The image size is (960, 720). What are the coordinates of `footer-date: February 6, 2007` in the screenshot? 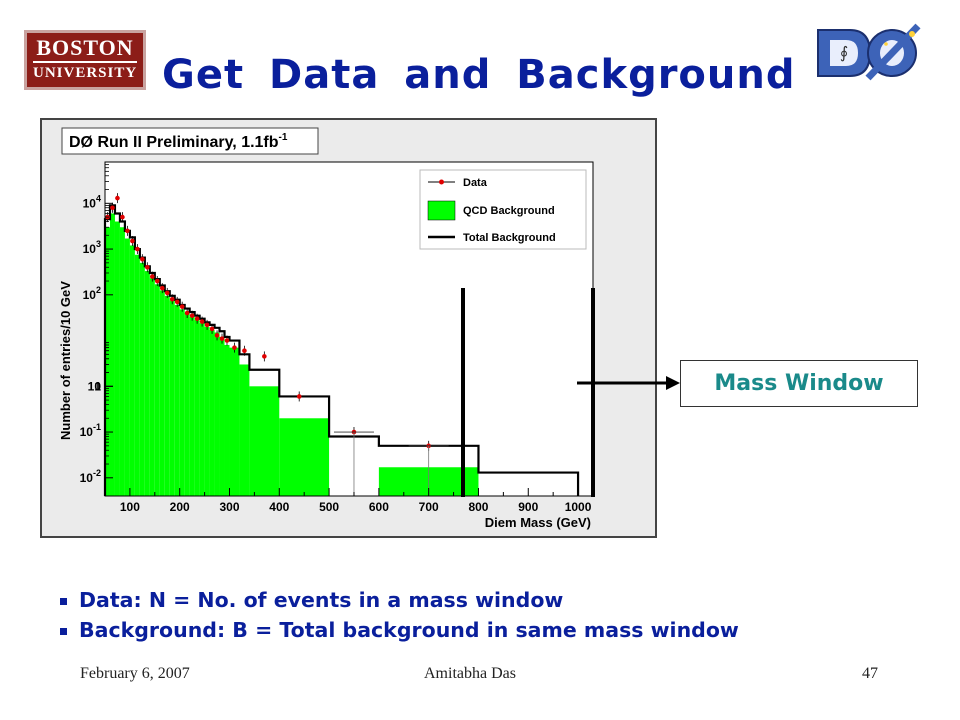 It's located at (135, 673).